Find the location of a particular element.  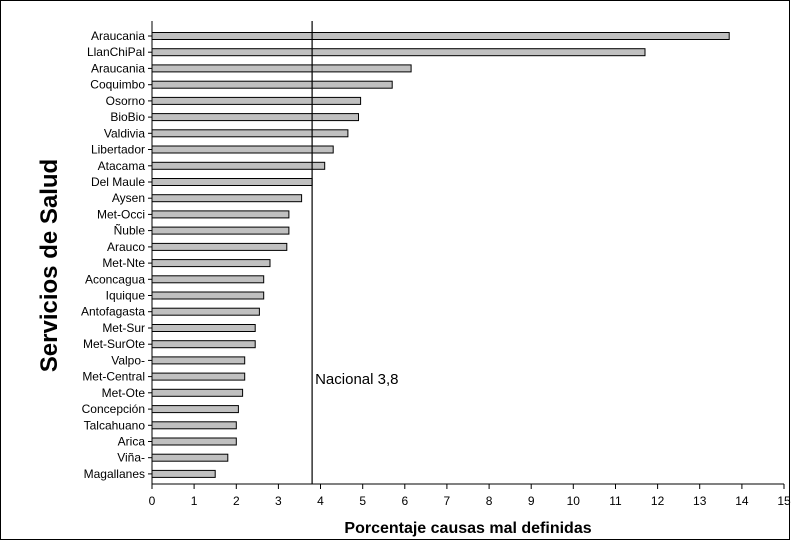

category-label: Libertador is located at coordinates (118, 150).